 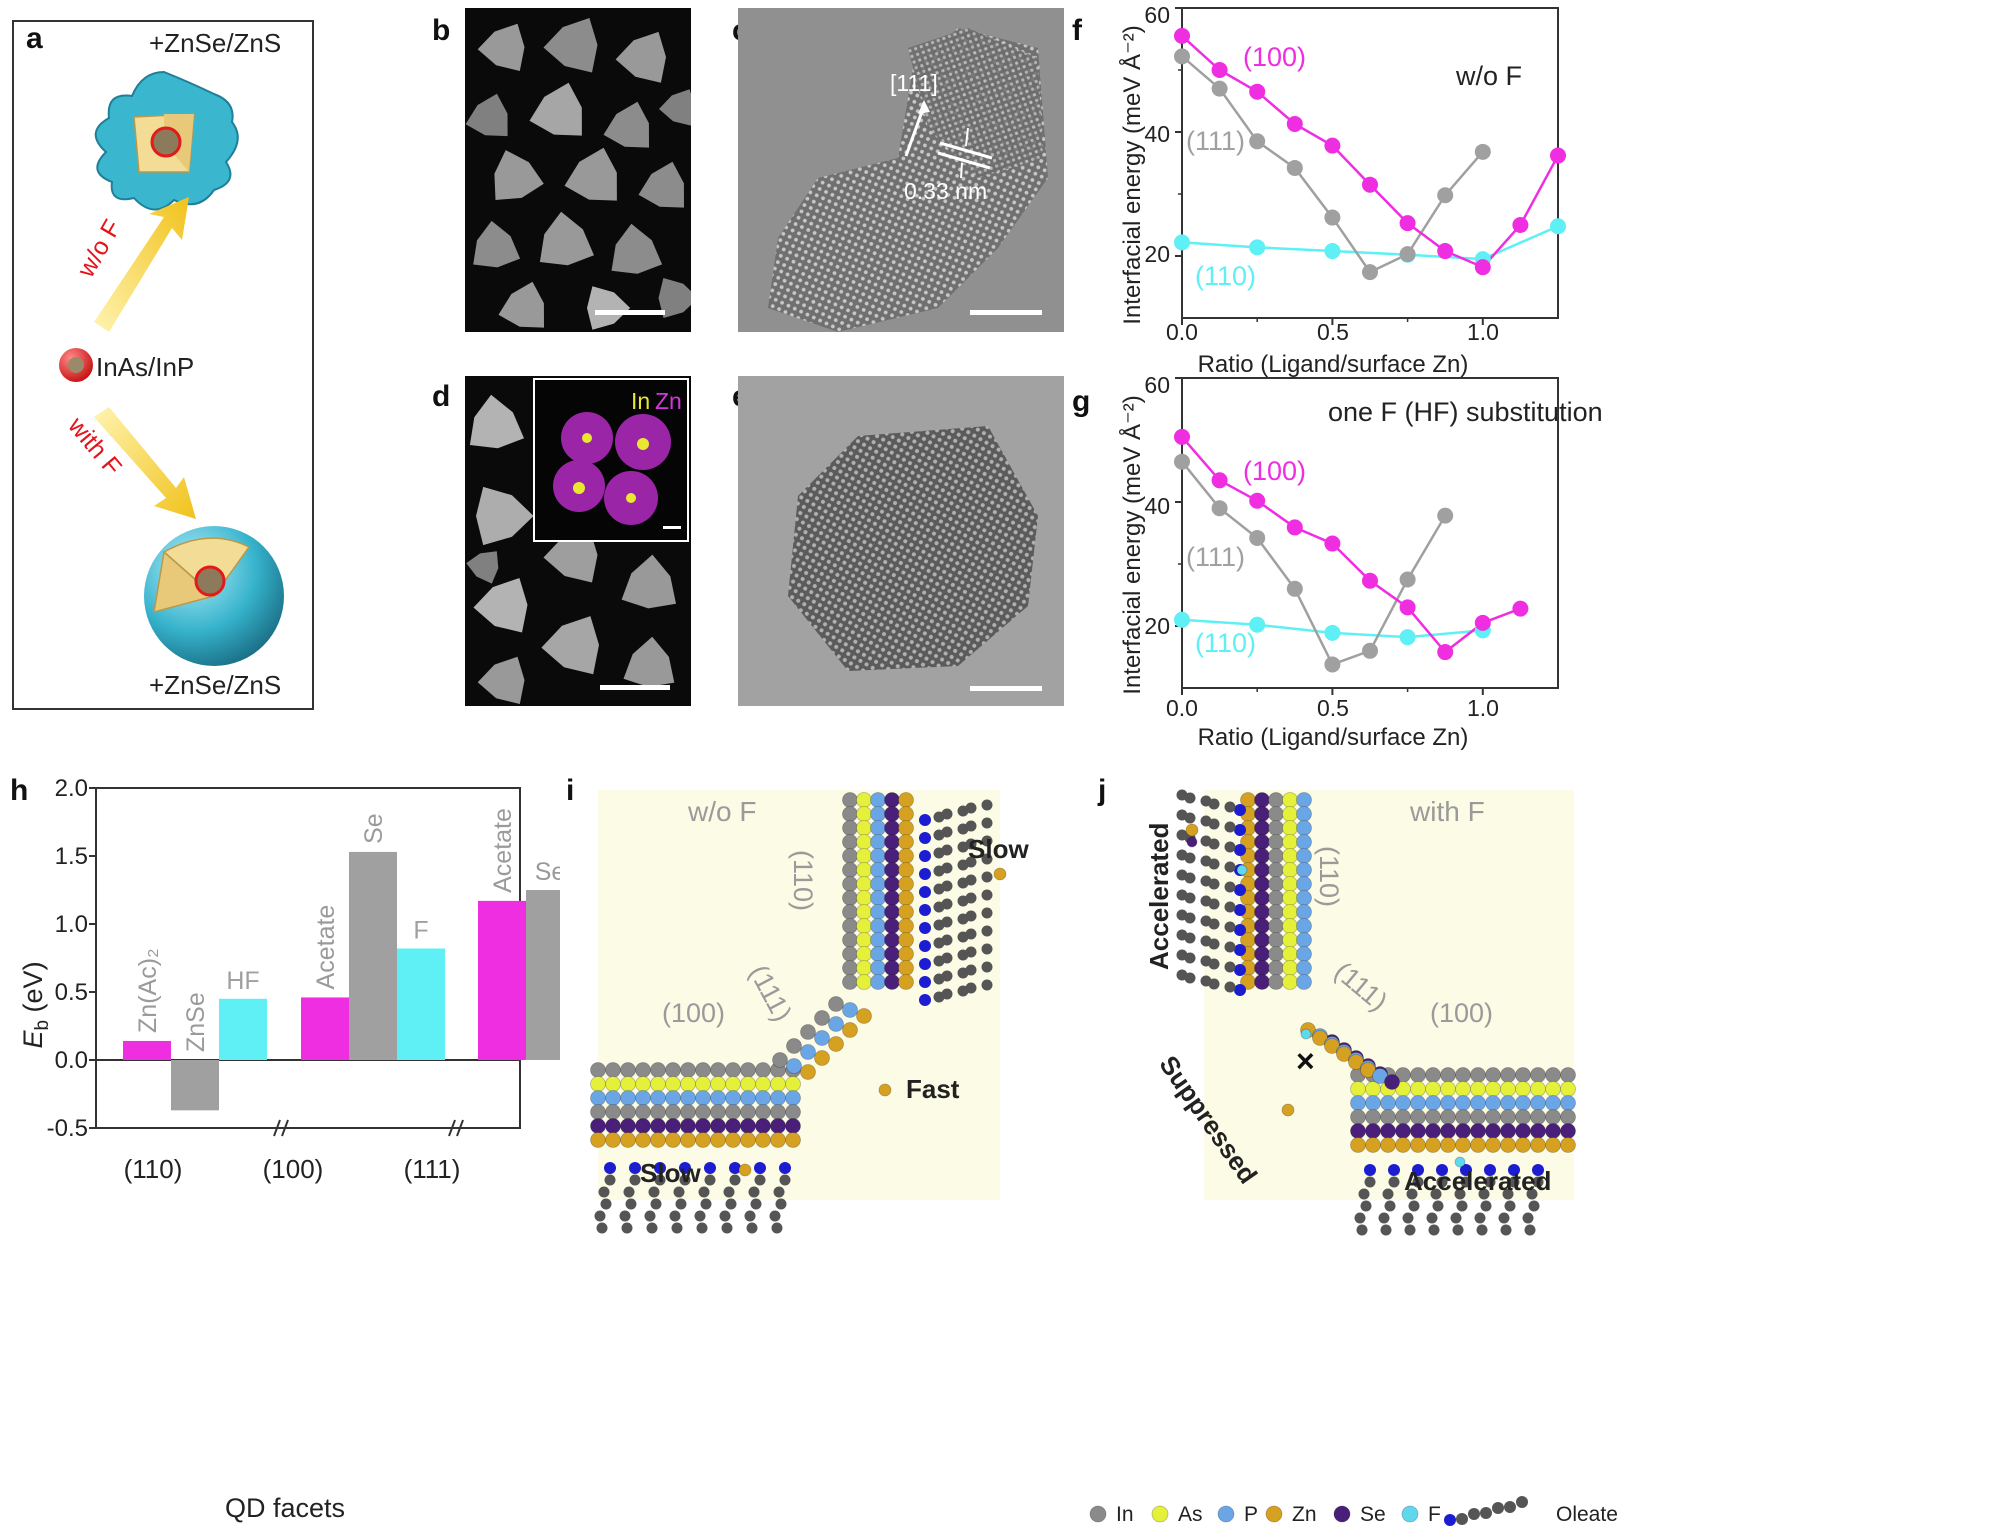 I want to click on chart-h-bar, so click(x=502, y=980).